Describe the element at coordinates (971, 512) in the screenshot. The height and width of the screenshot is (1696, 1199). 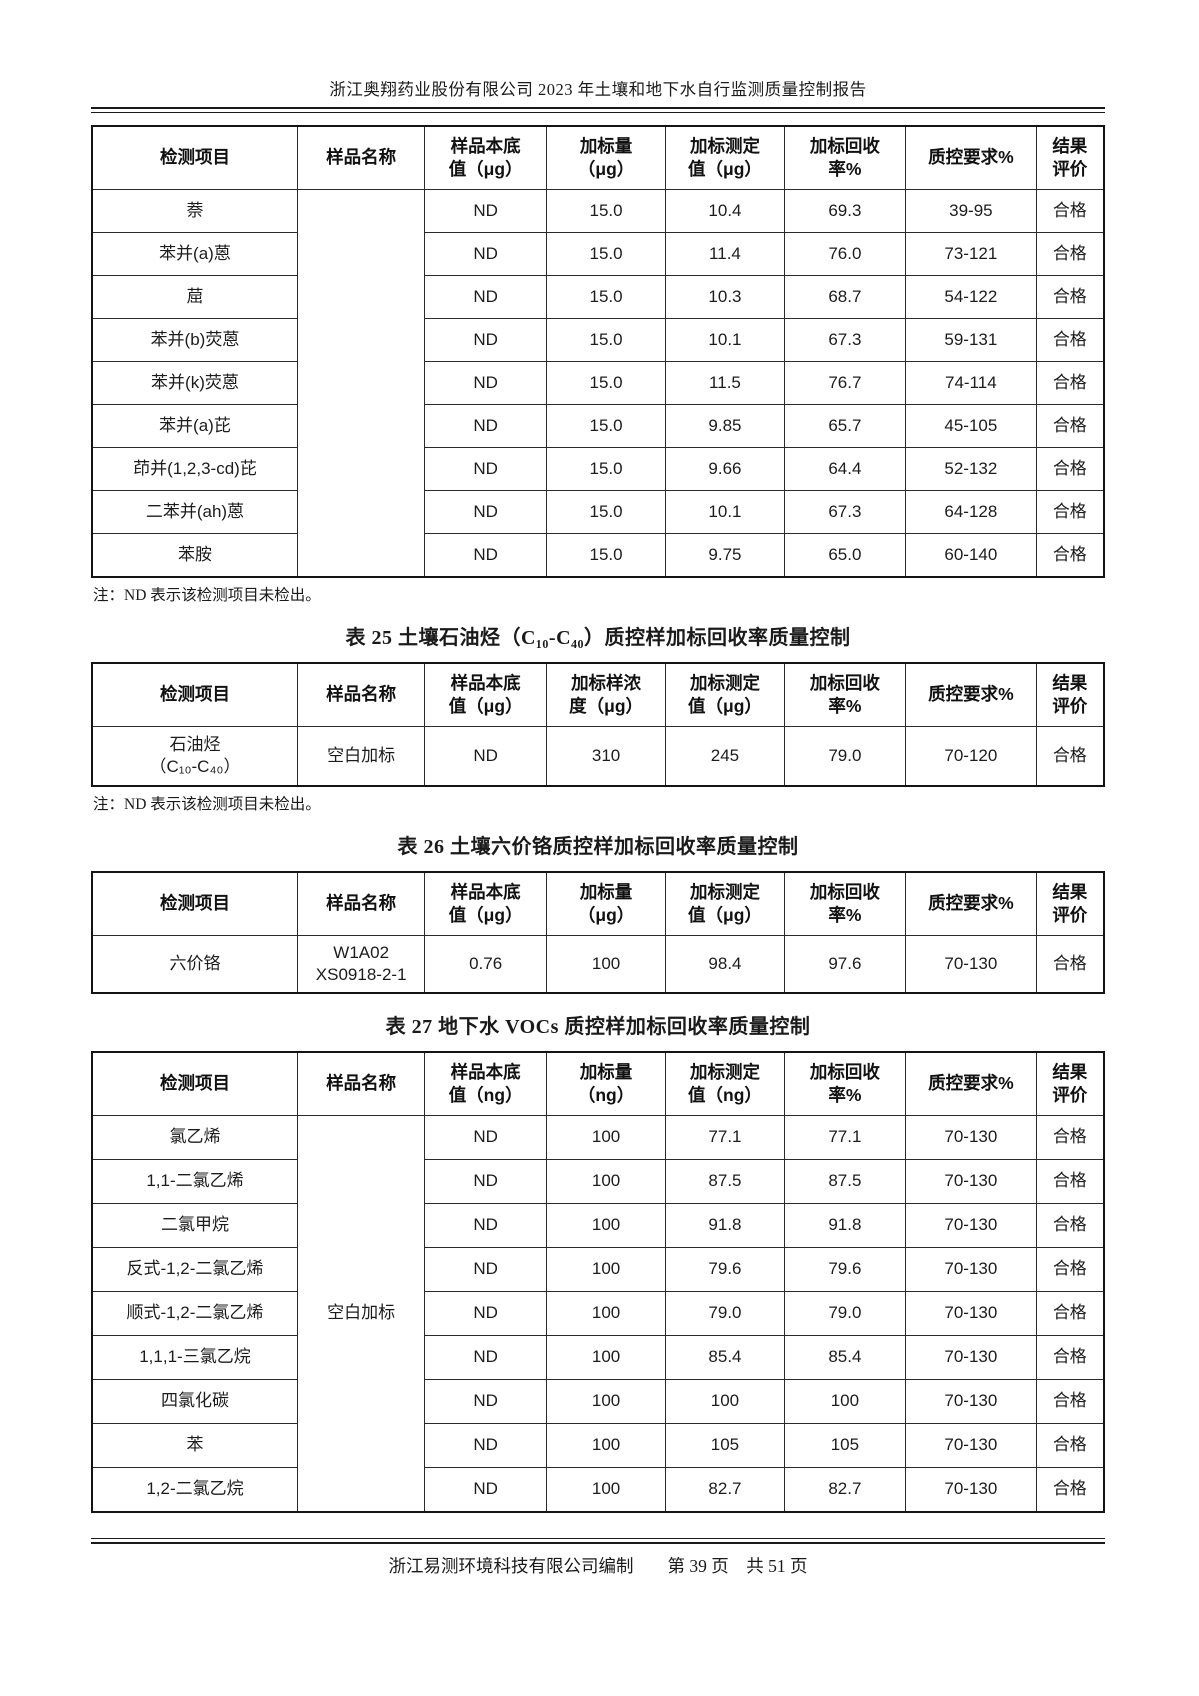
I see `value-cell: 64-128` at that location.